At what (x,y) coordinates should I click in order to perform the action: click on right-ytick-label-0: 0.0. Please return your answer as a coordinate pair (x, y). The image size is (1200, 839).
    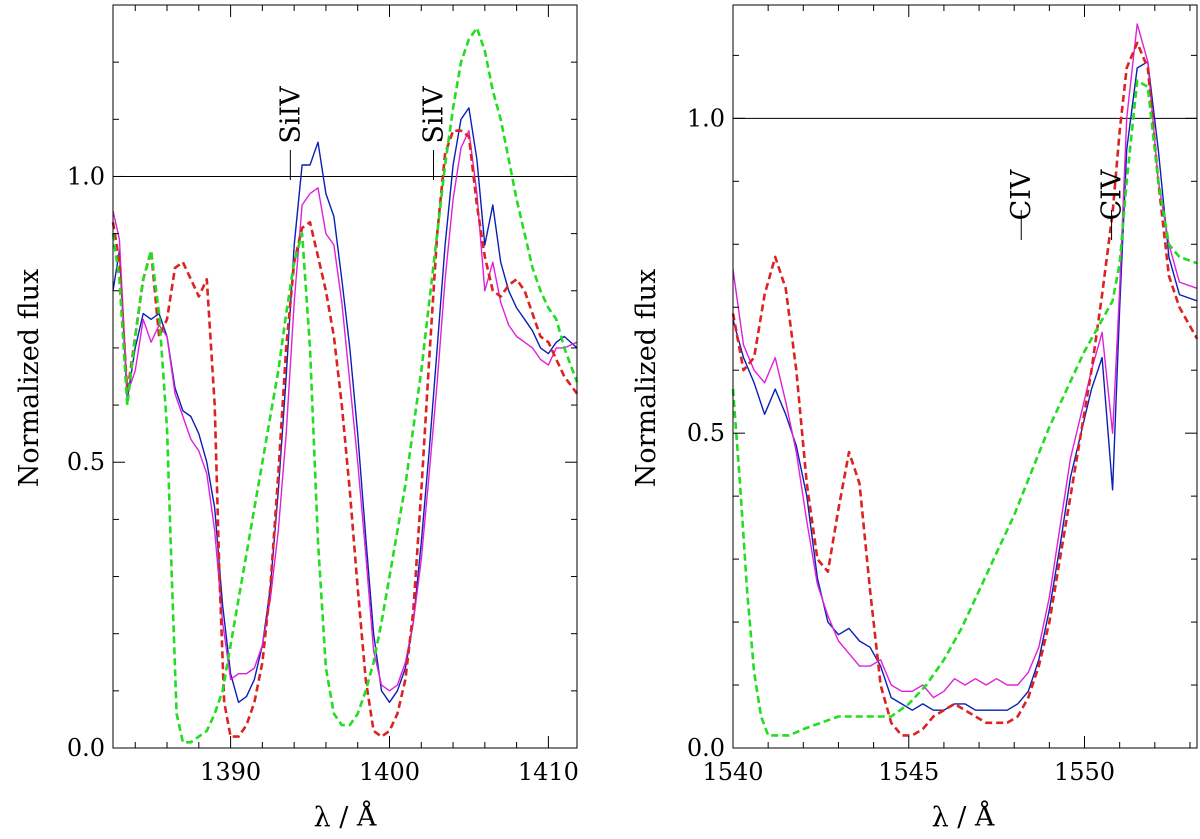
    Looking at the image, I should click on (706, 748).